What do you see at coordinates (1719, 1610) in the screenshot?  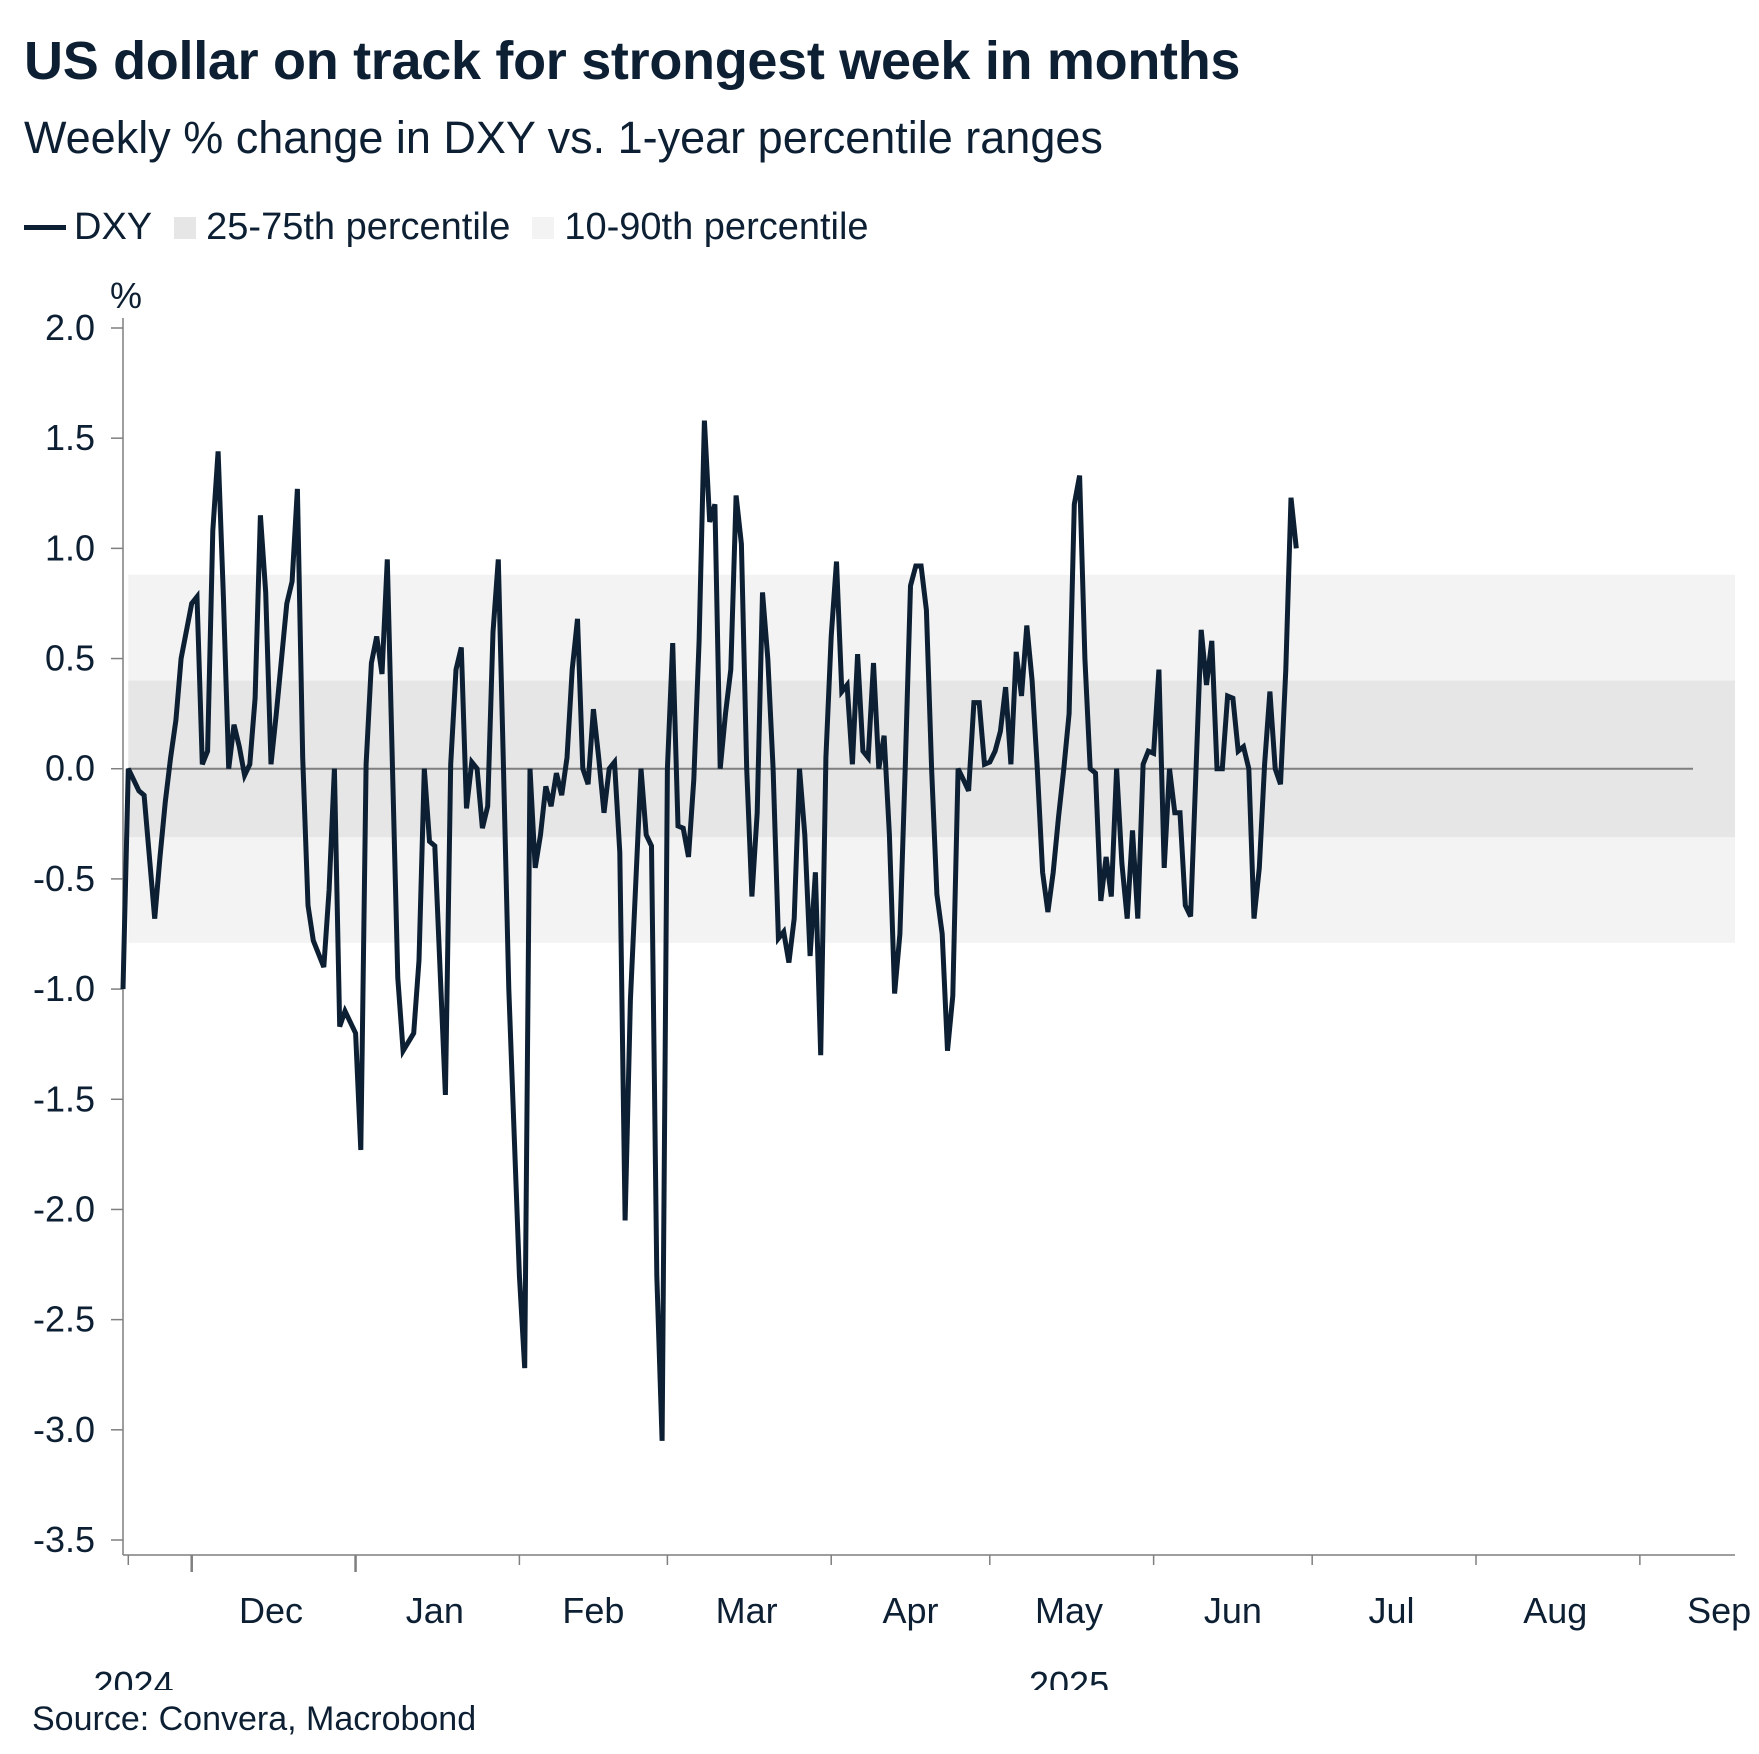 I see `x-month-label: Sep` at bounding box center [1719, 1610].